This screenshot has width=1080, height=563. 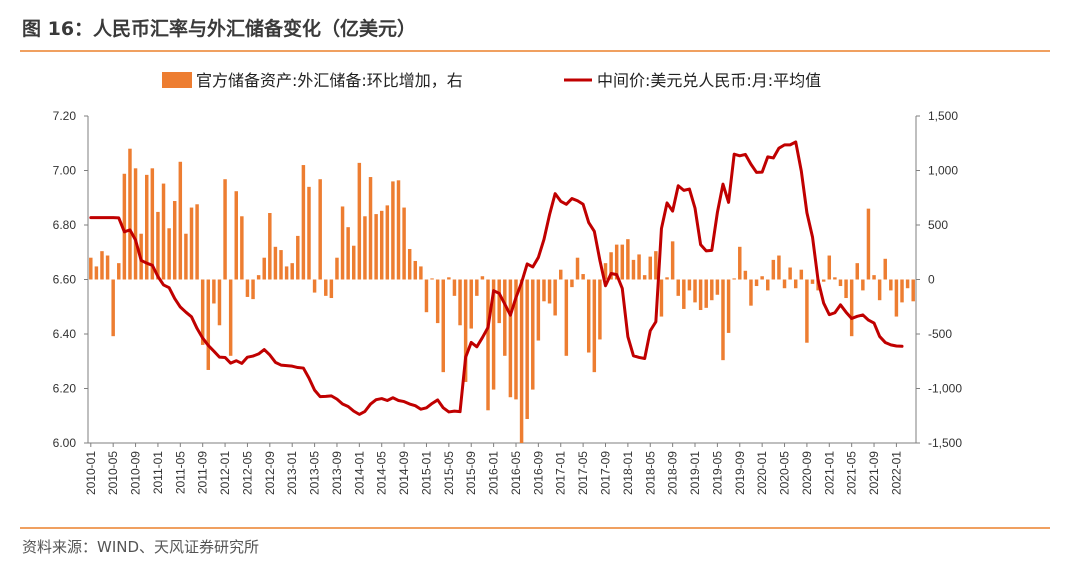 I want to click on x-tick-label: 2018-09, so click(x=673, y=473).